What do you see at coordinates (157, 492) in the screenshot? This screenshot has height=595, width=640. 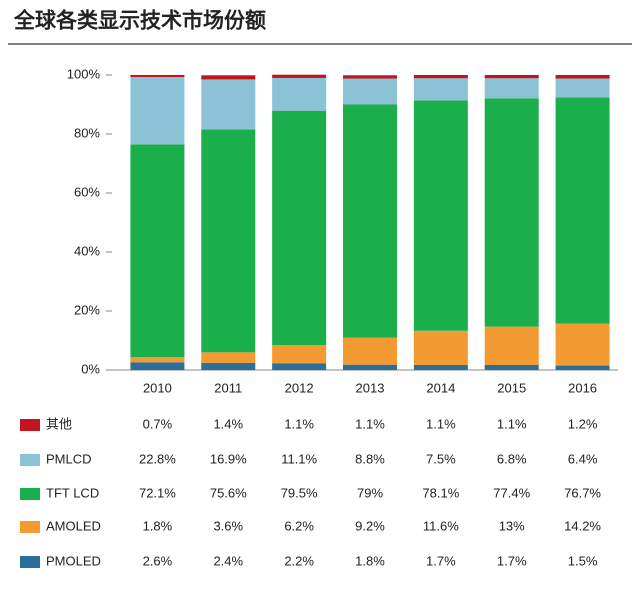 I see `table-cell: 72.1%` at bounding box center [157, 492].